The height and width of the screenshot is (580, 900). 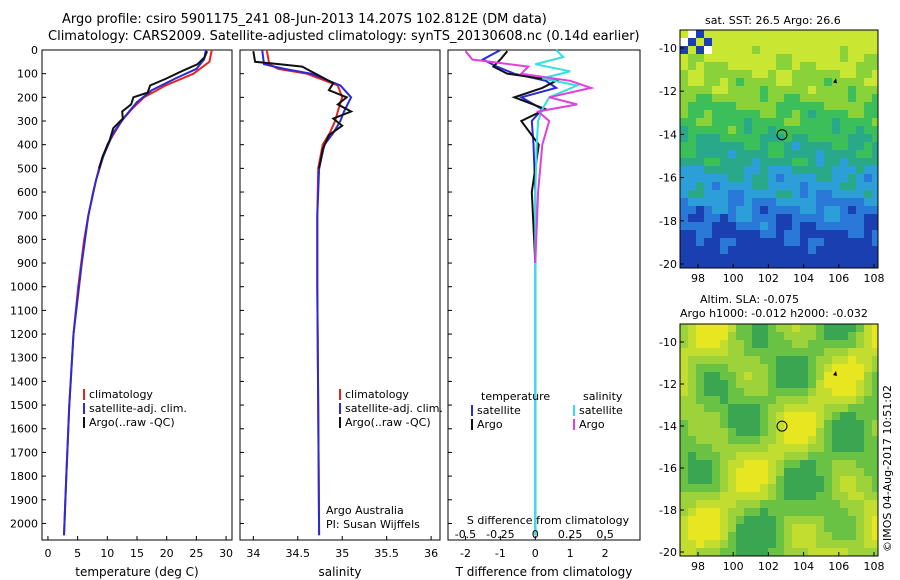 What do you see at coordinates (303, 110) in the screenshot?
I see `series-argo-raw-qc-` at bounding box center [303, 110].